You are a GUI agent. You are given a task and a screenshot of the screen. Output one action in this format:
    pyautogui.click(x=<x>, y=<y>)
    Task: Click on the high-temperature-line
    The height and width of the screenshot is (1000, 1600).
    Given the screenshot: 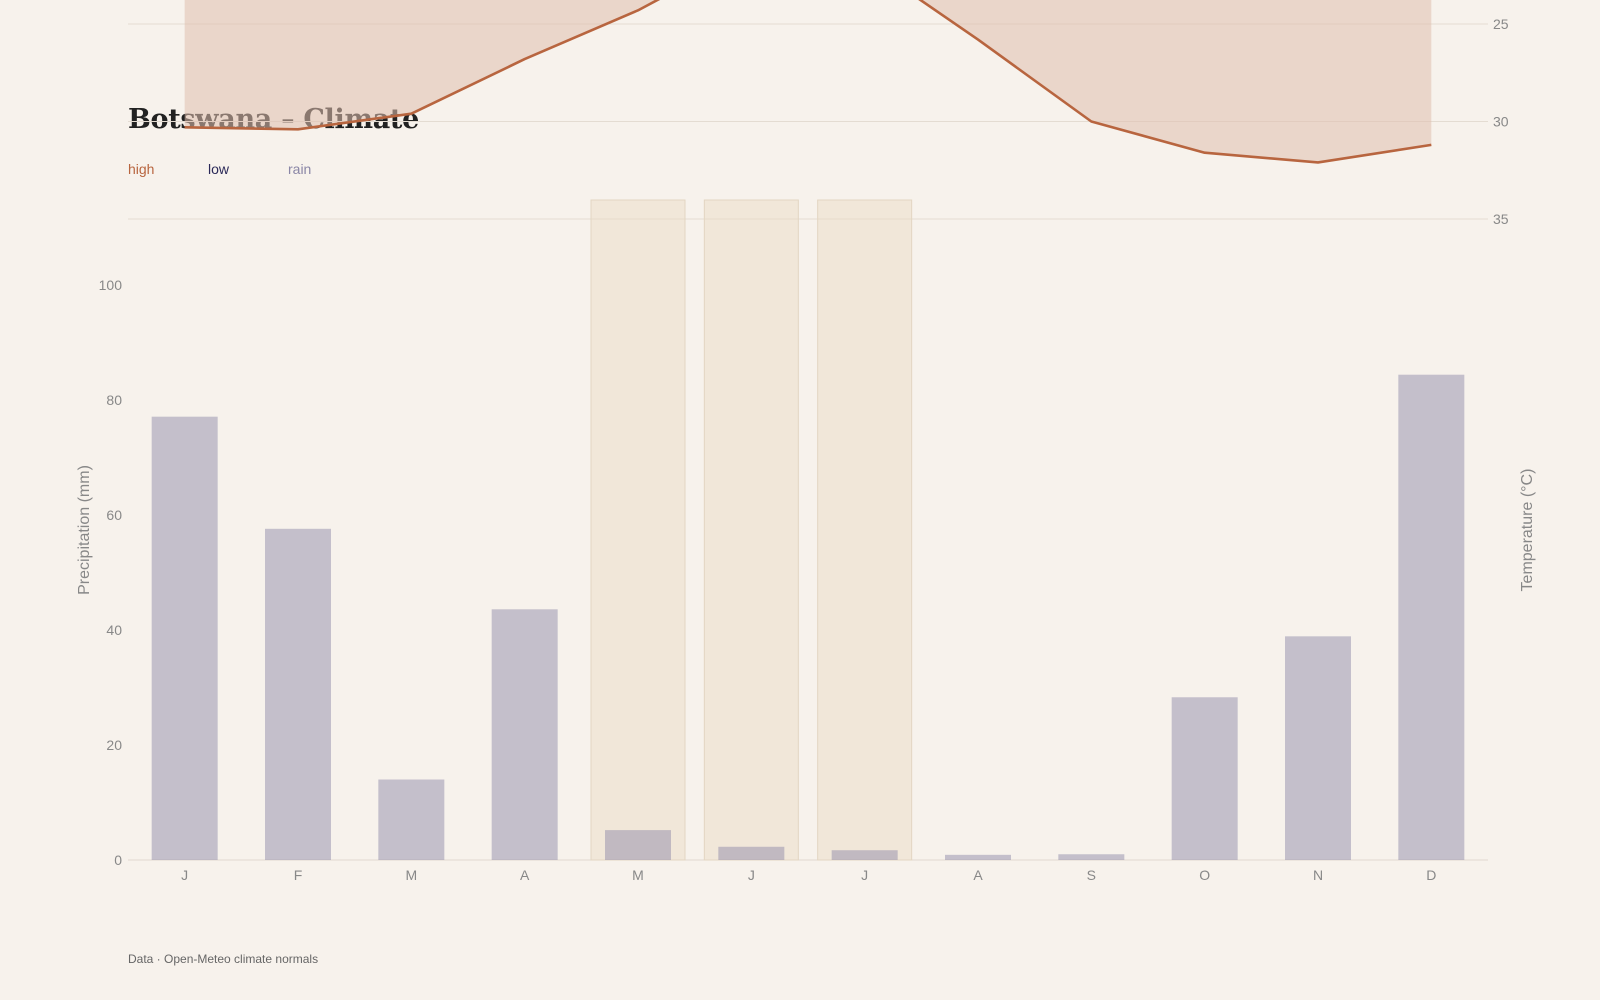 What is the action you would take?
    pyautogui.click(x=808, y=82)
    